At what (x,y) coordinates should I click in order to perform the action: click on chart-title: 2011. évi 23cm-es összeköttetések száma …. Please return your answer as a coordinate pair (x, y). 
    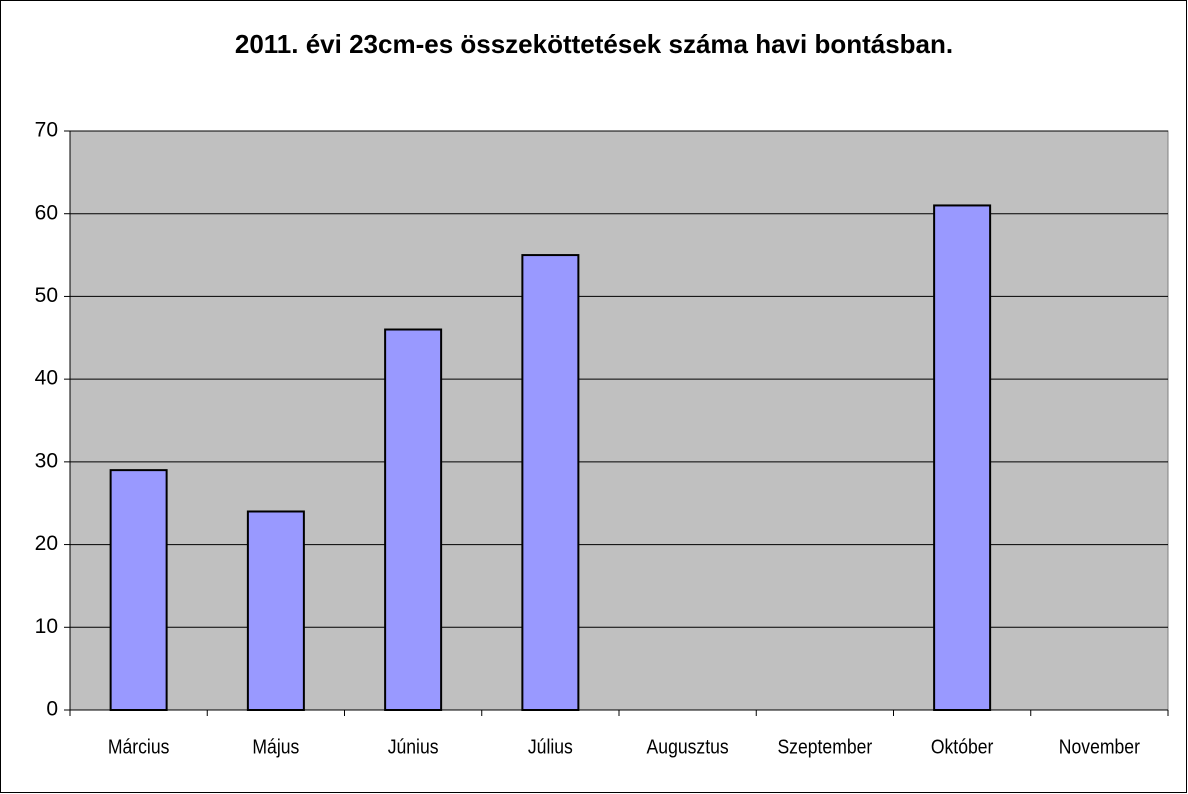
    Looking at the image, I should click on (594, 44).